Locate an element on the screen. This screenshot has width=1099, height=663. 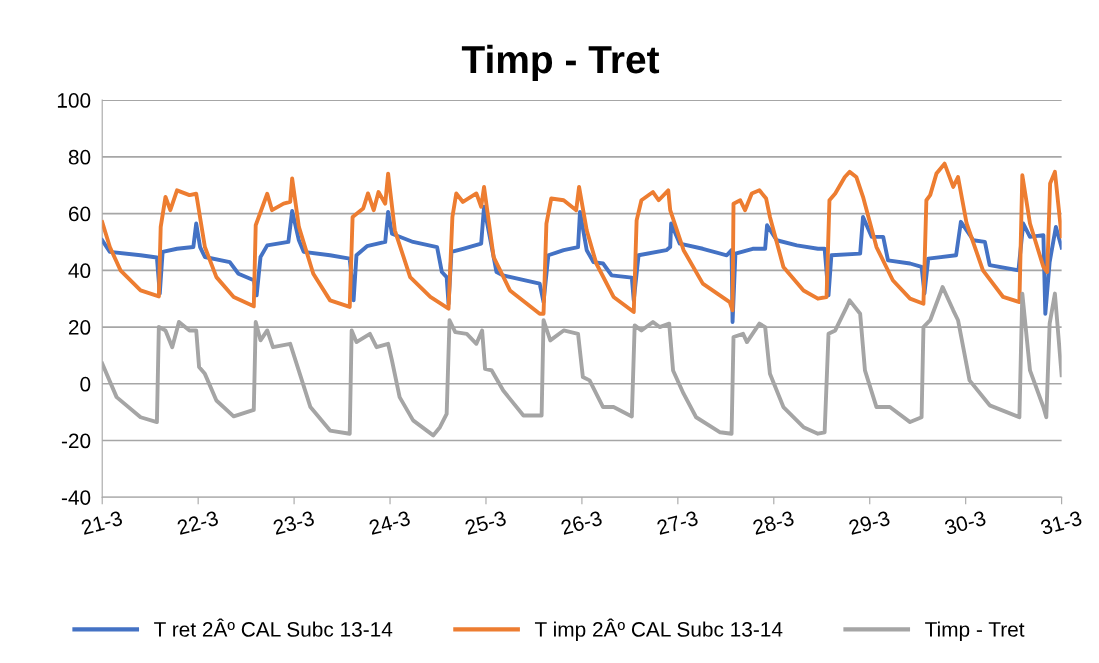
x-tick-label: 23-3 is located at coordinates (293, 523).